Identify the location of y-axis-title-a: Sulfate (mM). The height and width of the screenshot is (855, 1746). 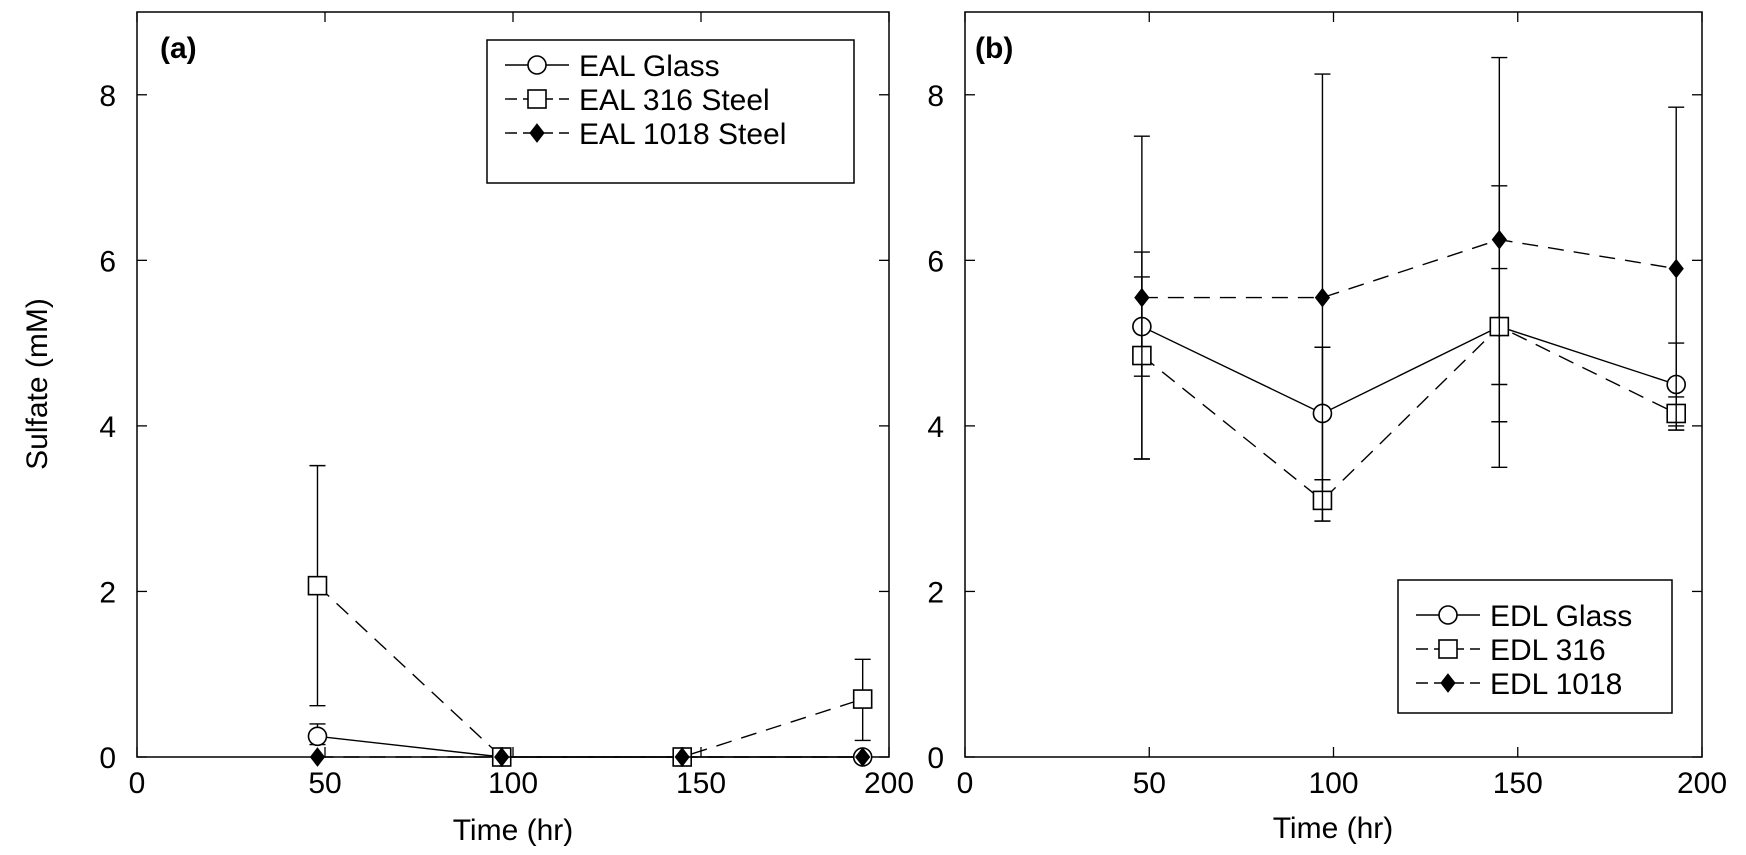
(37, 384).